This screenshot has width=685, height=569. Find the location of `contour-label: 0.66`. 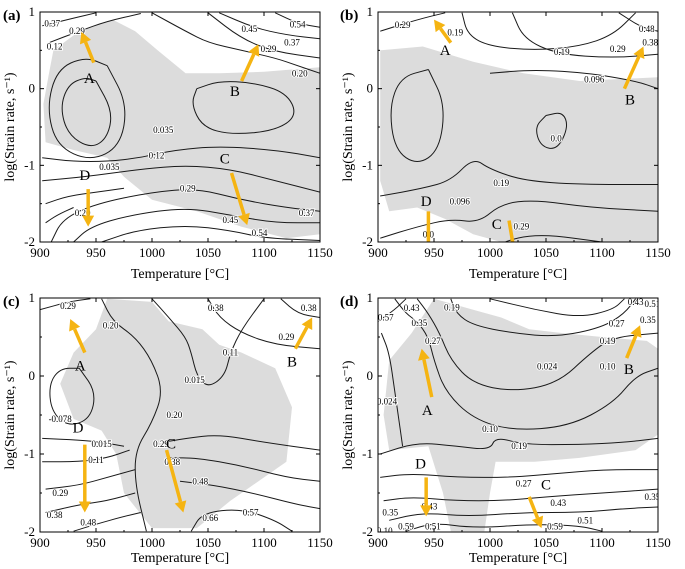

contour-label: 0.66 is located at coordinates (210, 518).